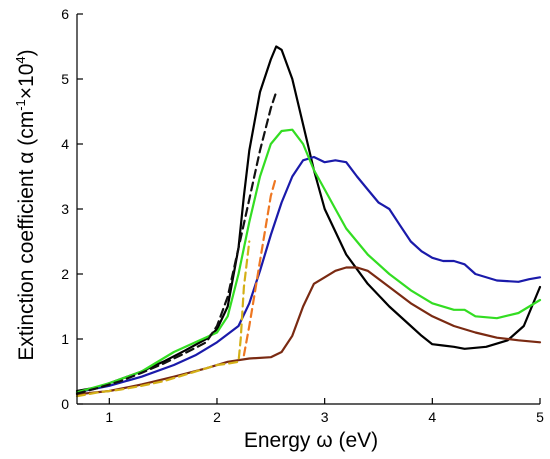  Describe the element at coordinates (72, 209) in the screenshot. I see `y-axis-ticks: 0 1 2 3 4 5 6` at that location.